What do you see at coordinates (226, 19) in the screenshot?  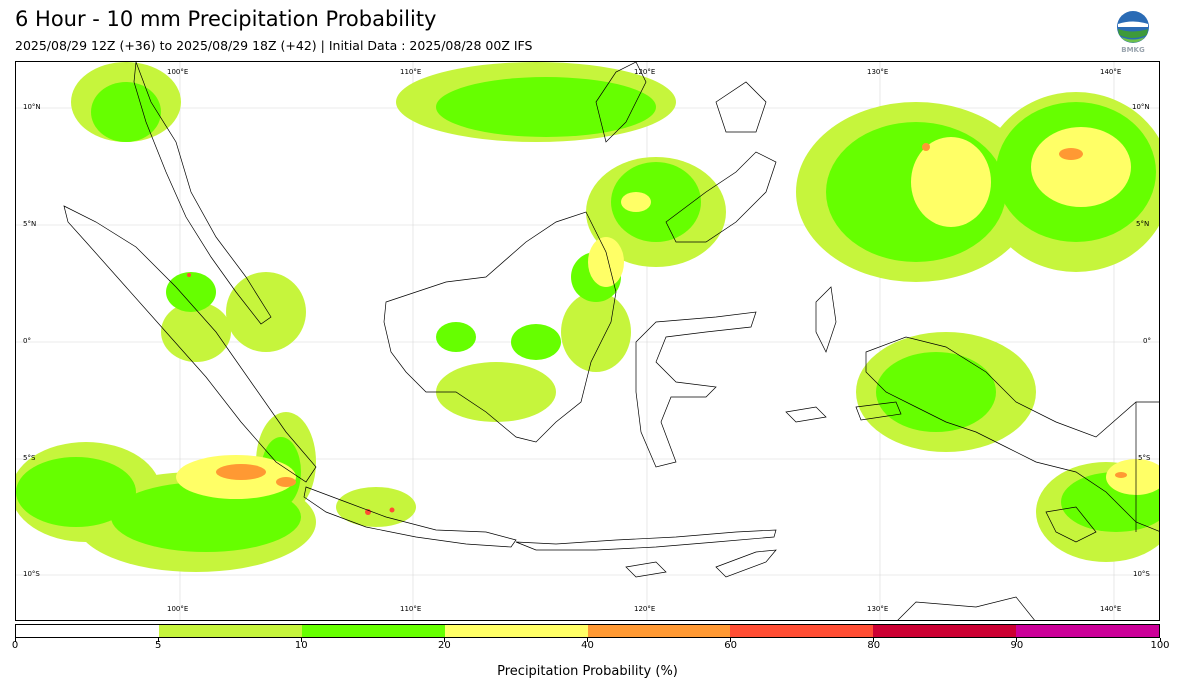 I see `map-title: 6 Hour - 10 mm Precipitation Probability` at bounding box center [226, 19].